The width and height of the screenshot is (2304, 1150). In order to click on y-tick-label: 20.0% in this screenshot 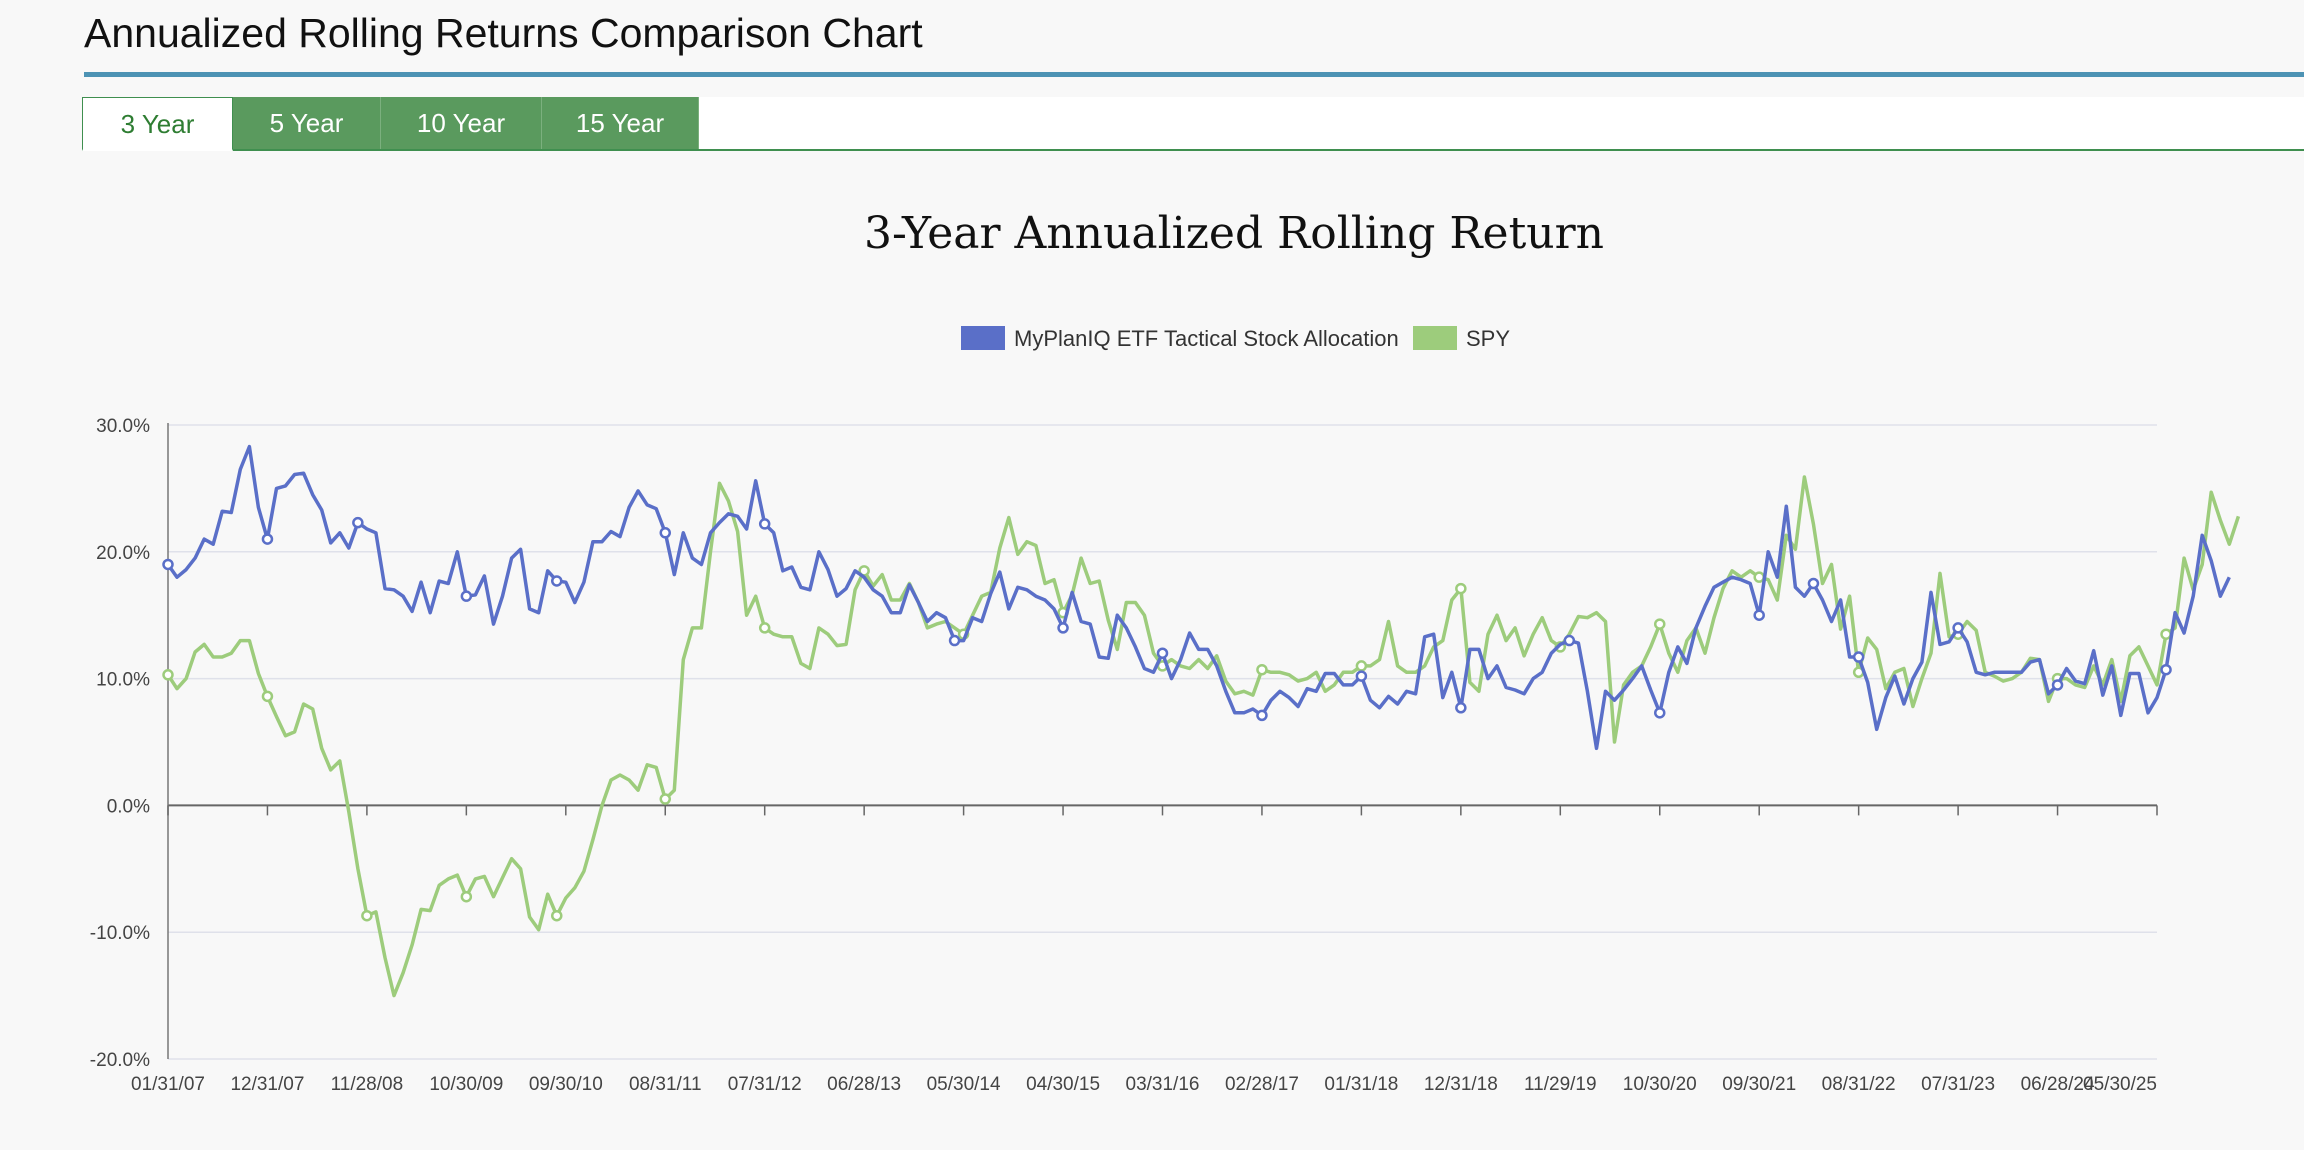, I will do `click(123, 553)`.